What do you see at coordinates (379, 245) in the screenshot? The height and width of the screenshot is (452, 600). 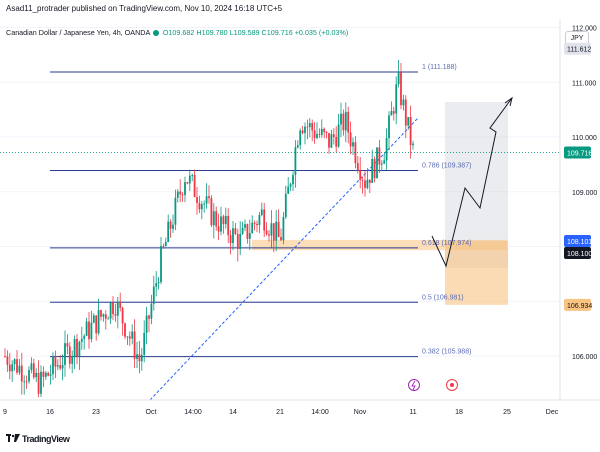 I see `demand-zone` at bounding box center [379, 245].